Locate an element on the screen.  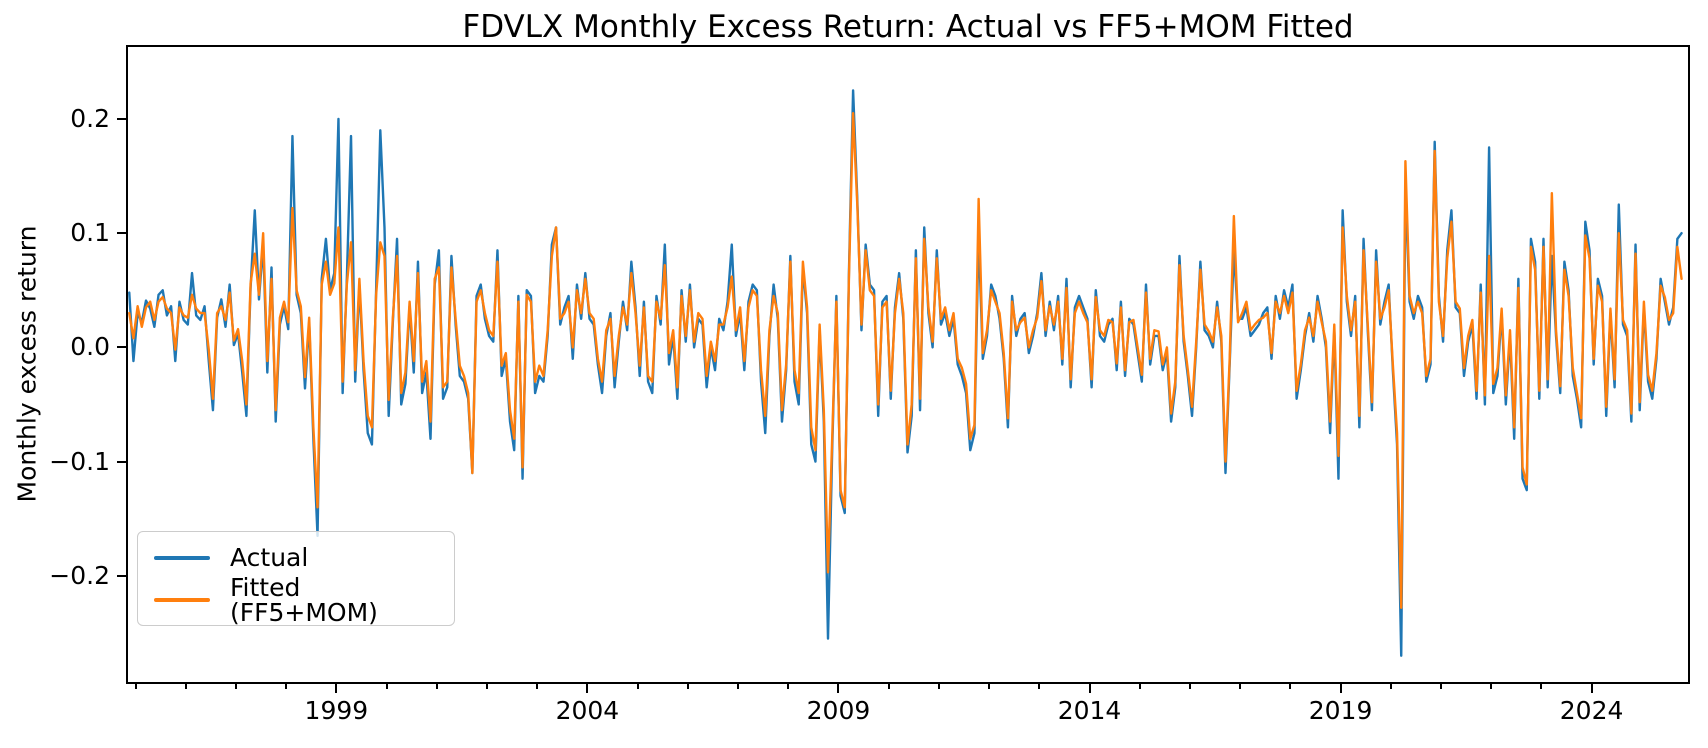
x-tick-label: 2004 is located at coordinates (587, 710).